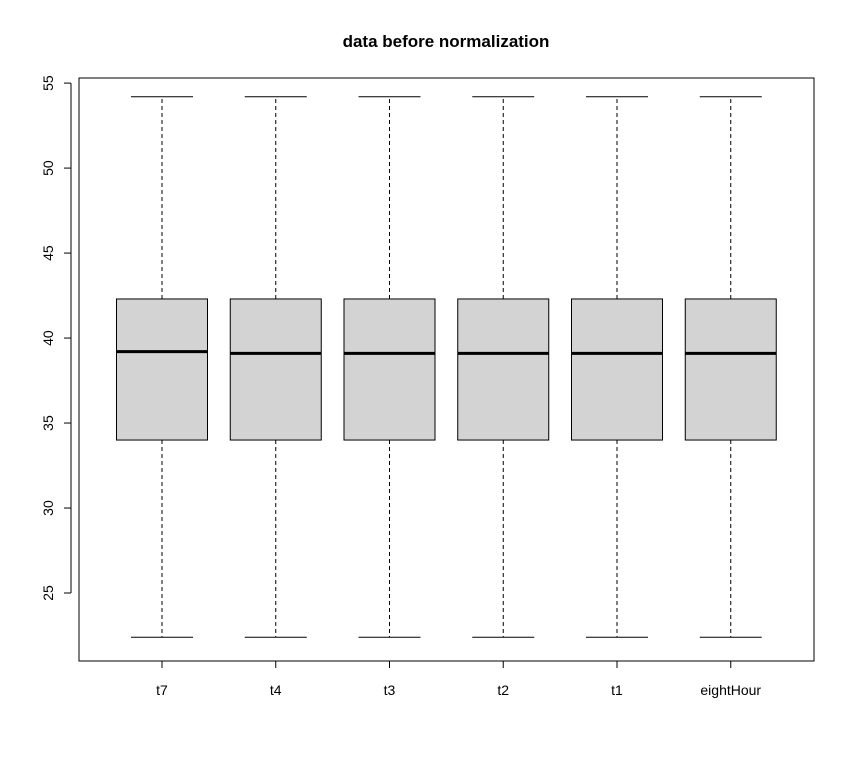 The image size is (855, 759). Describe the element at coordinates (446, 41) in the screenshot. I see `chart-title: data before normalization` at that location.